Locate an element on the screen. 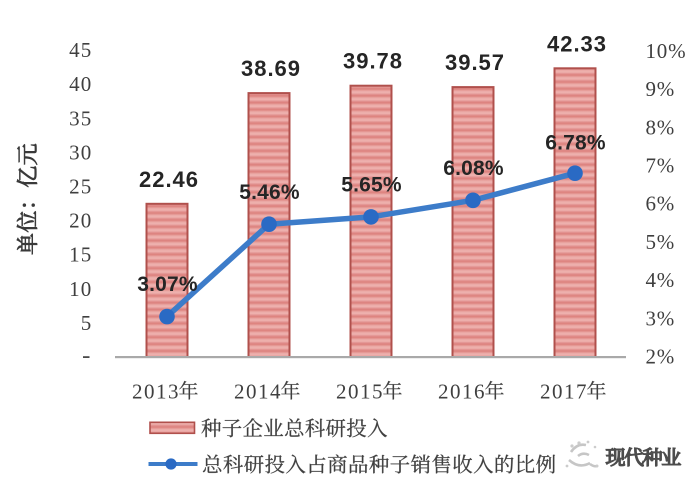 The width and height of the screenshot is (700, 492). svg-text: 2015 is located at coordinates (360, 392).